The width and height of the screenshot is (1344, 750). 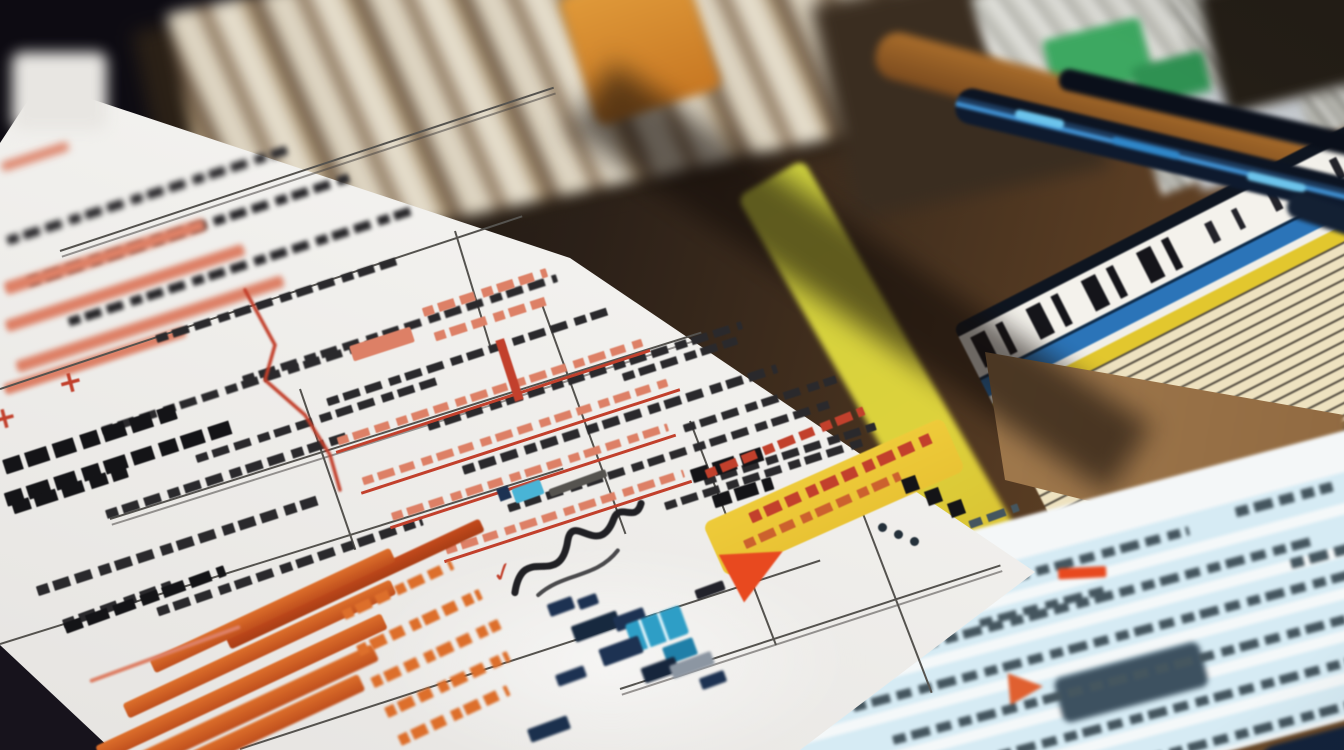 What do you see at coordinates (578, 548) in the screenshot?
I see `signature-scribble` at bounding box center [578, 548].